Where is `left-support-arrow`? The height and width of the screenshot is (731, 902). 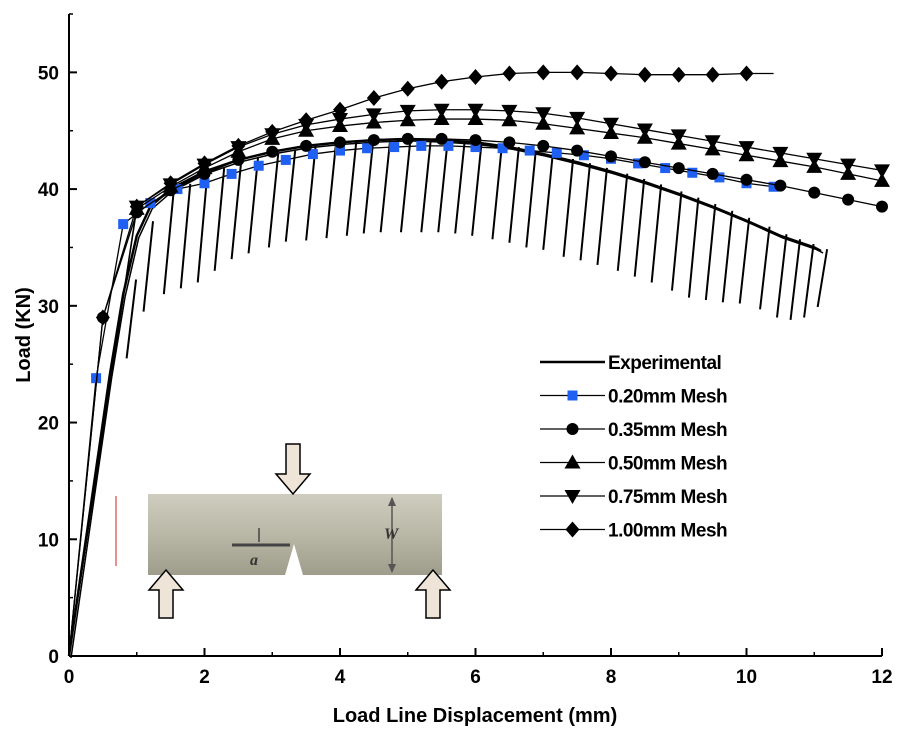 left-support-arrow is located at coordinates (166, 593).